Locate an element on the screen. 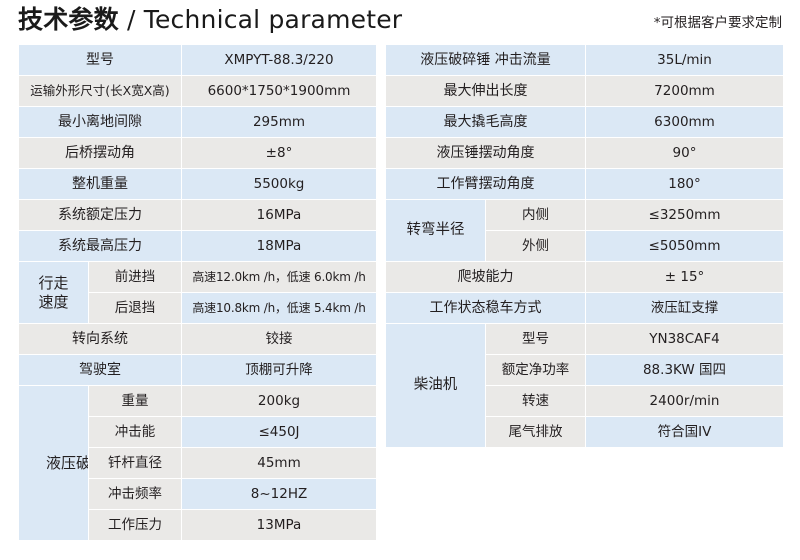  table-row: 工作臂摆动角度 180° is located at coordinates (585, 184).